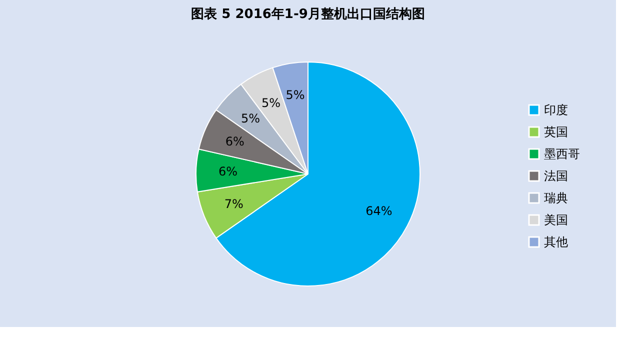  I want to click on legend-label: 墨西哥, so click(562, 154).